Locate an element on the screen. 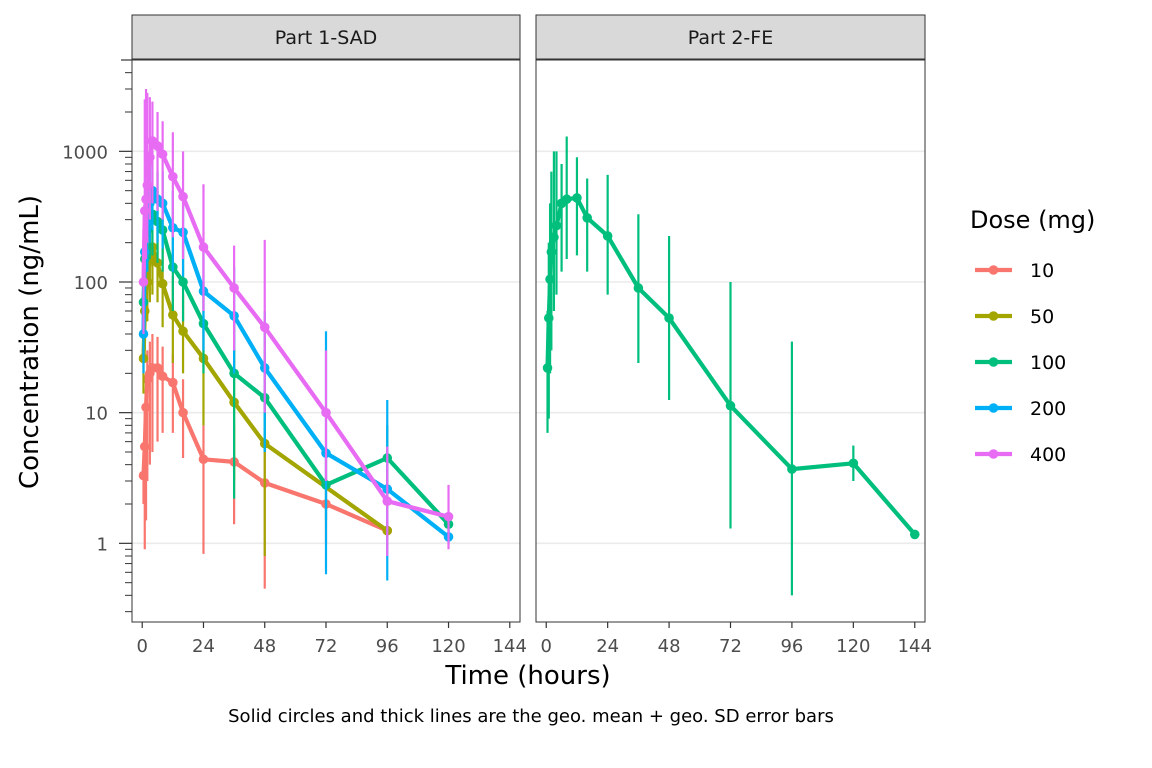 The width and height of the screenshot is (1152, 768). legend-title: Dose (mg) is located at coordinates (1032, 220).